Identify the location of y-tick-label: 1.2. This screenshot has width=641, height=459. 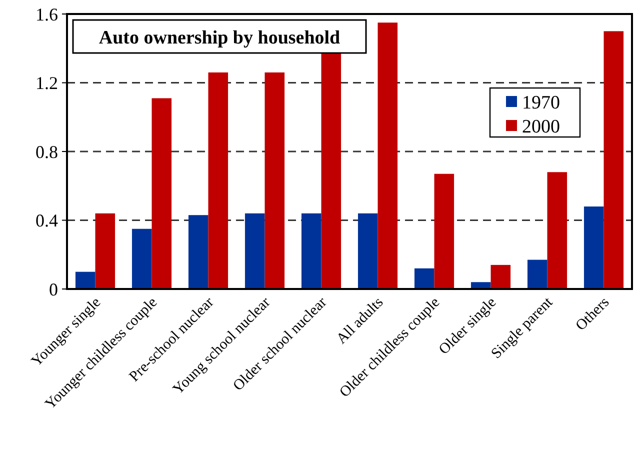
(47, 83).